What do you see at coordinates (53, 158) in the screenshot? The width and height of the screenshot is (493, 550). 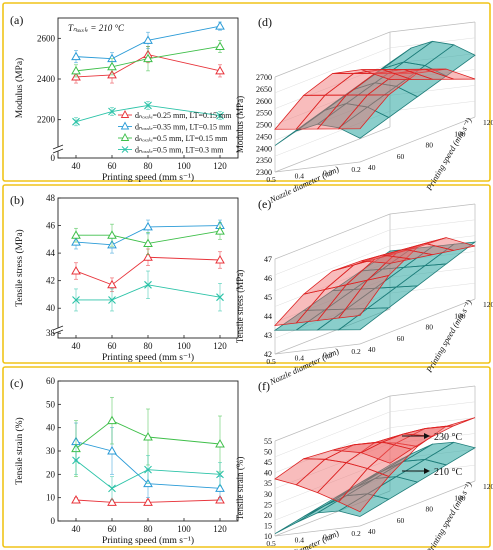 I see `y-tick-label: 0` at bounding box center [53, 158].